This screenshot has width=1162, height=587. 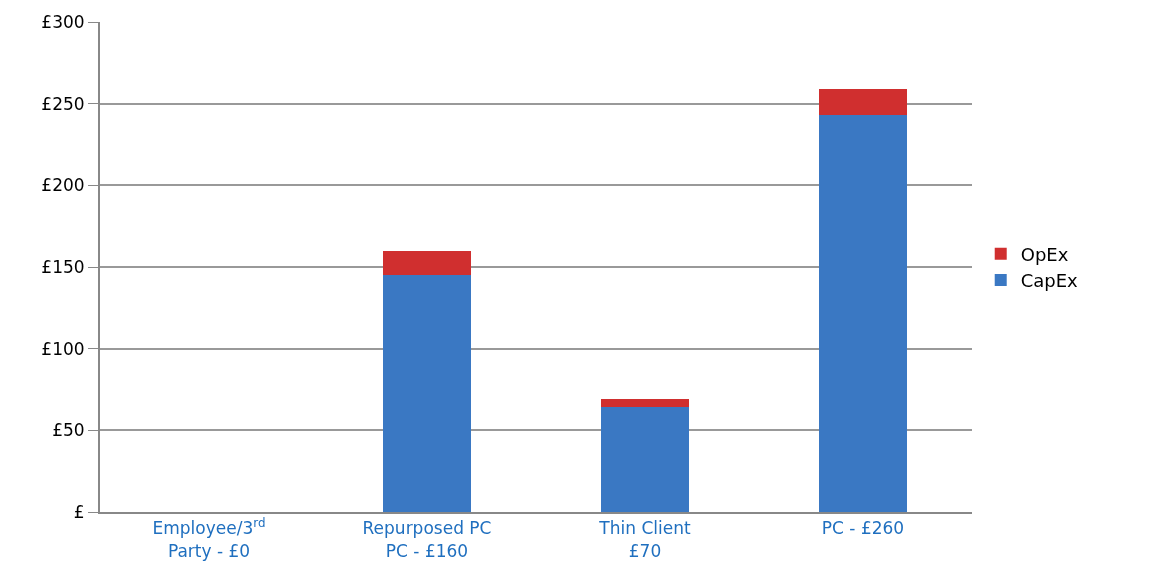 What do you see at coordinates (1049, 281) in the screenshot?
I see `legend-label: CapEx` at bounding box center [1049, 281].